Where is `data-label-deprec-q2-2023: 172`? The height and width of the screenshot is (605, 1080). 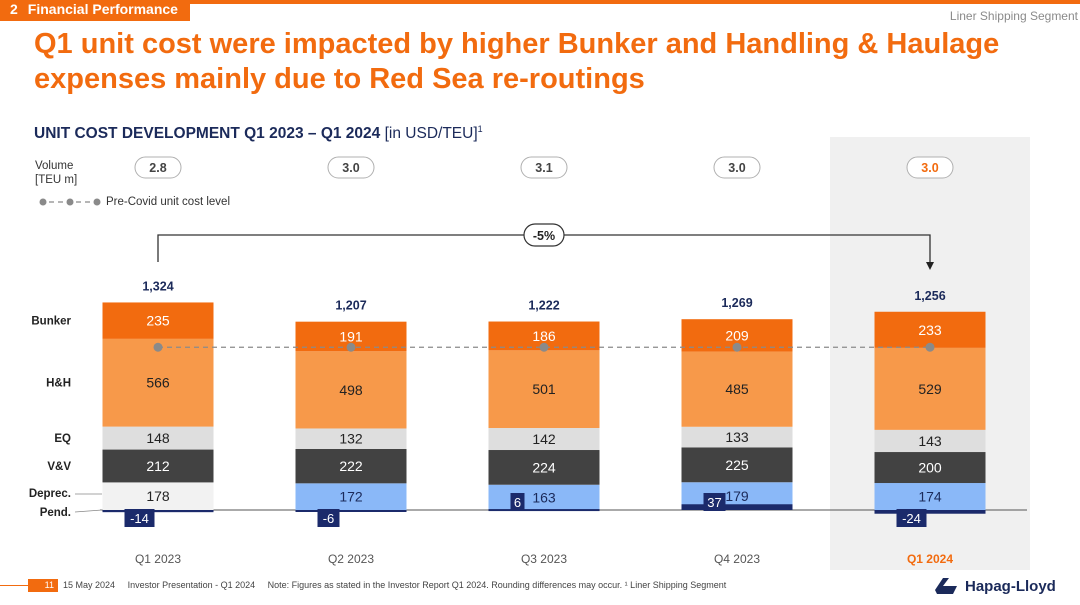 data-label-deprec-q2-2023: 172 is located at coordinates (351, 497).